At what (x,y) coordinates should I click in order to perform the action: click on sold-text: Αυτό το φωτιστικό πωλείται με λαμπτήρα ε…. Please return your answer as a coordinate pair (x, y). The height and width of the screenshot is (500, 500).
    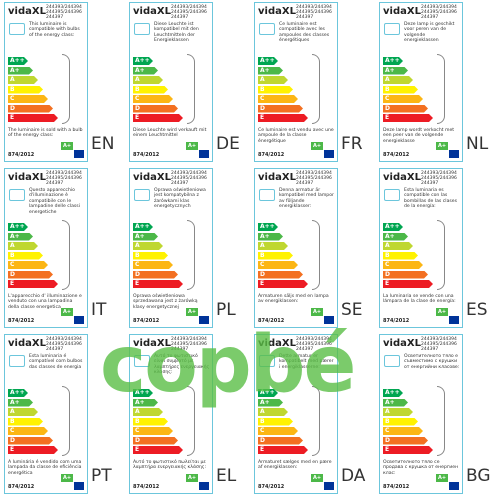
    Looking at the image, I should click on (170, 465).